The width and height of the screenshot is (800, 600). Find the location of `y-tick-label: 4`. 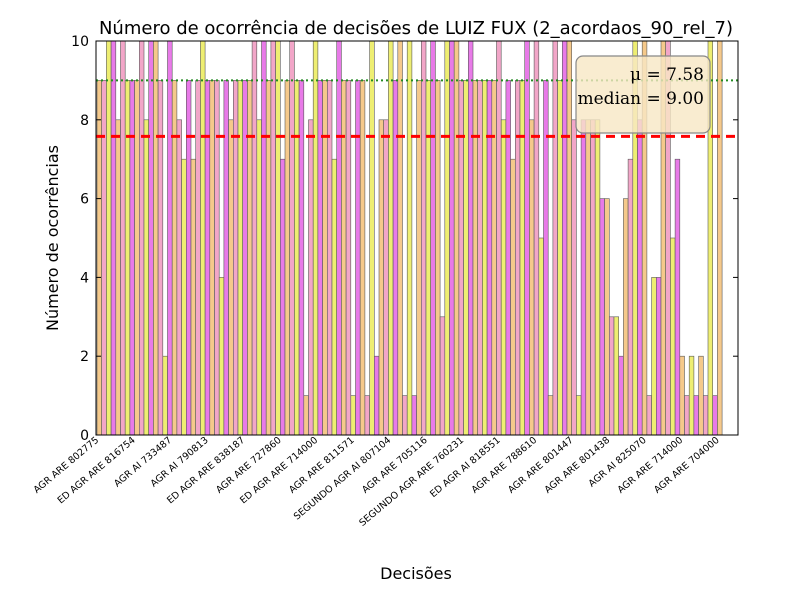

y-tick-label: 4 is located at coordinates (84, 278).